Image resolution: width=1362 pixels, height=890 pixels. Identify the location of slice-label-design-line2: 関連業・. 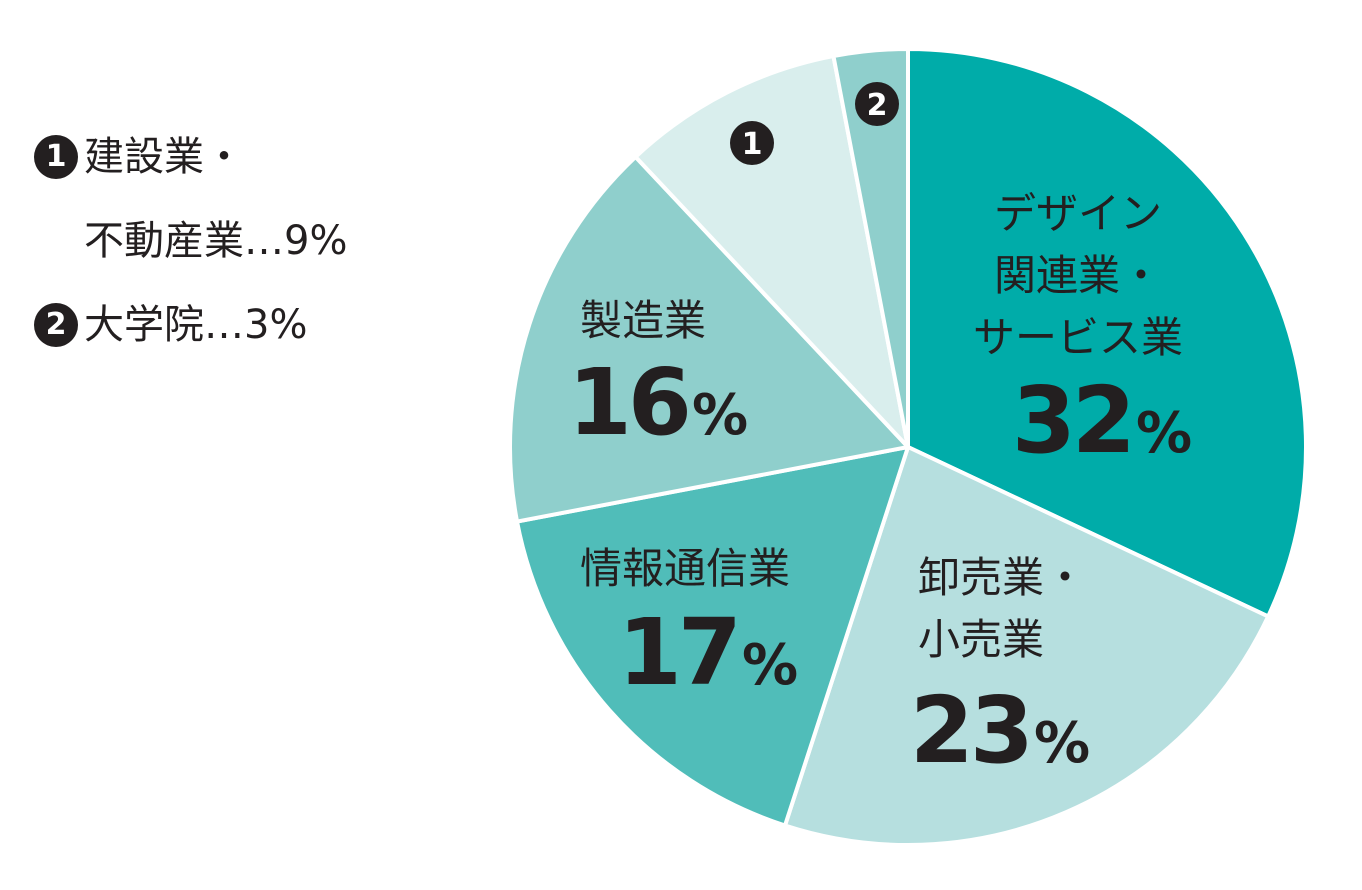
(1078, 275).